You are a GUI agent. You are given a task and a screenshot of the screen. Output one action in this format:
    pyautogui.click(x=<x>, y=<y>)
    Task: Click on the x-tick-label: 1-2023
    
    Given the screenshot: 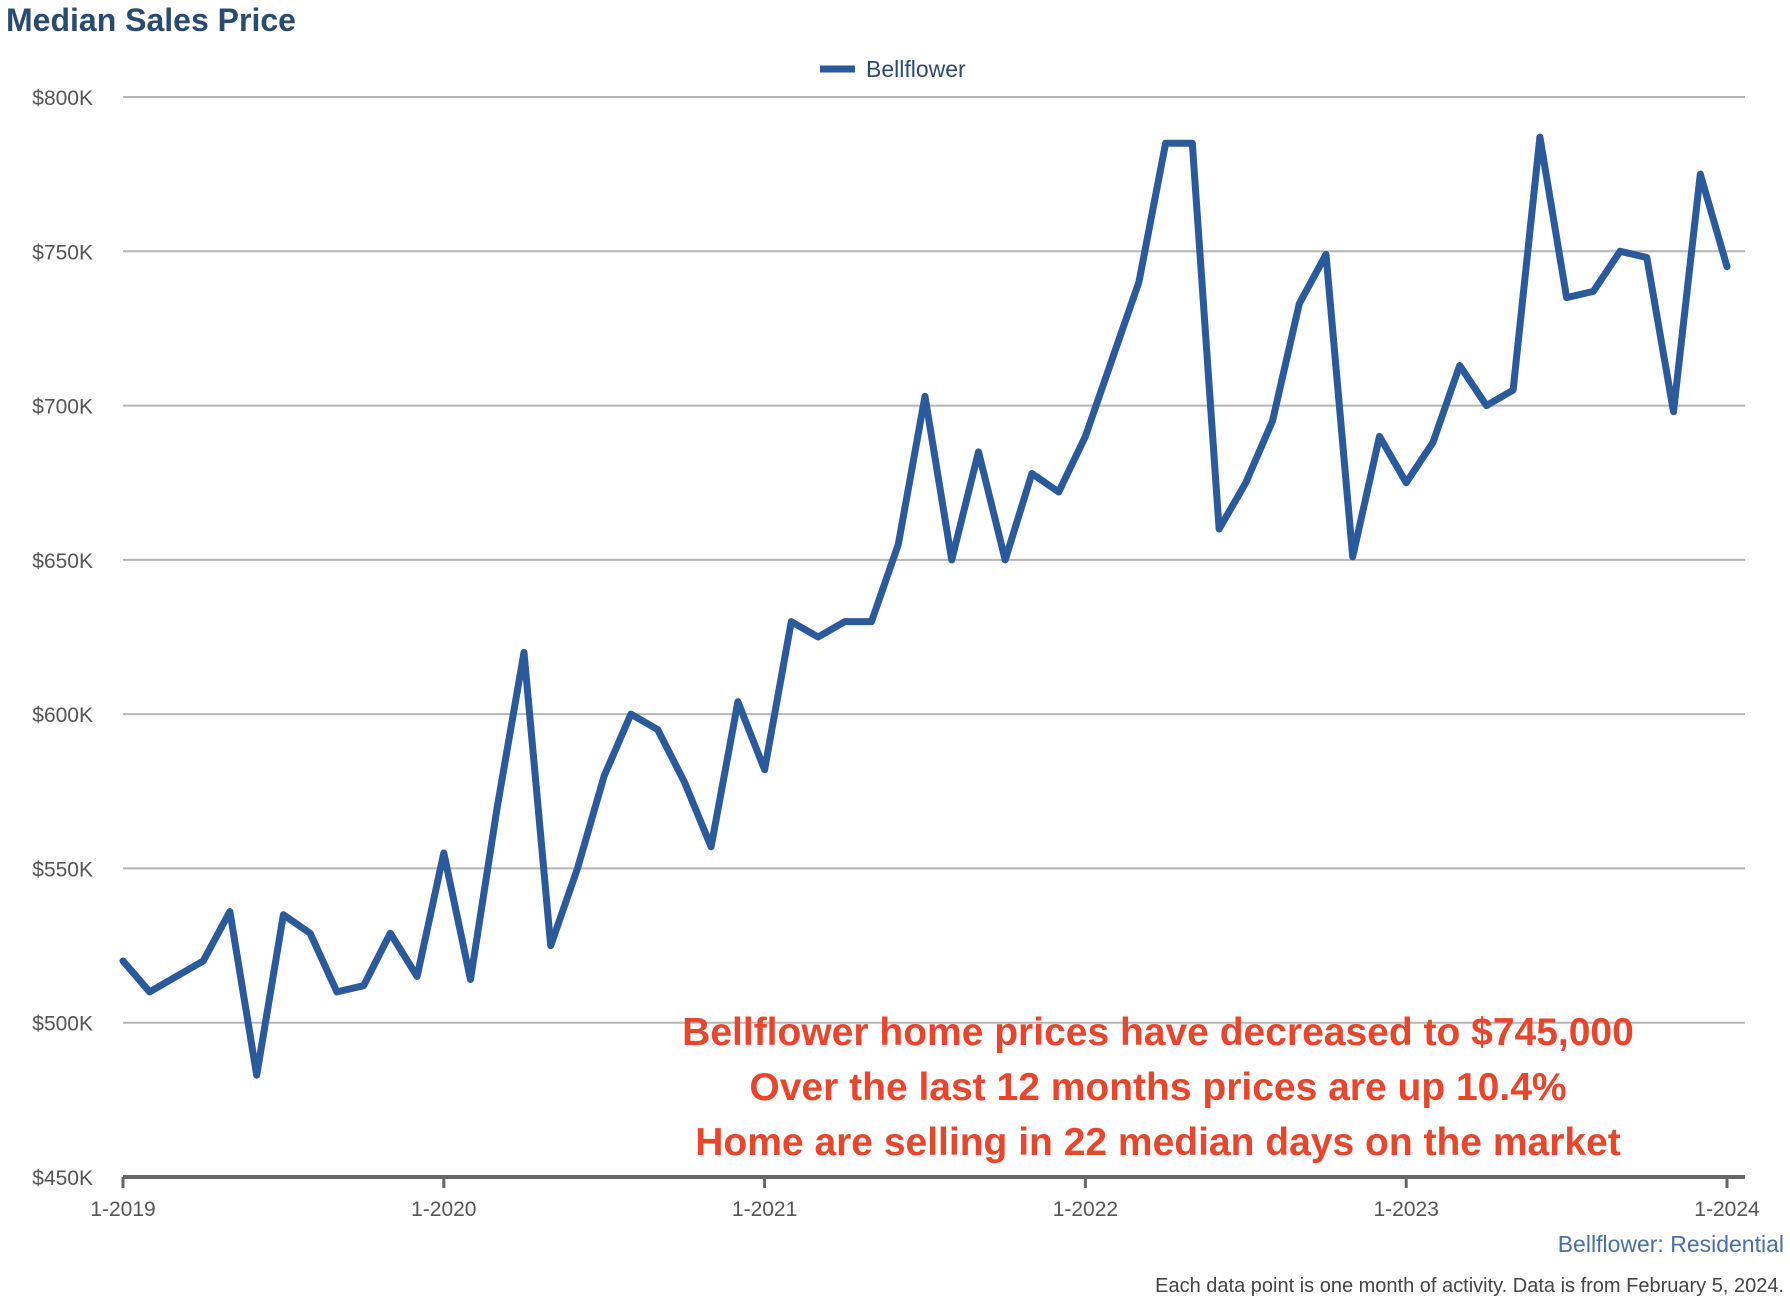 What is the action you would take?
    pyautogui.click(x=1406, y=1209)
    